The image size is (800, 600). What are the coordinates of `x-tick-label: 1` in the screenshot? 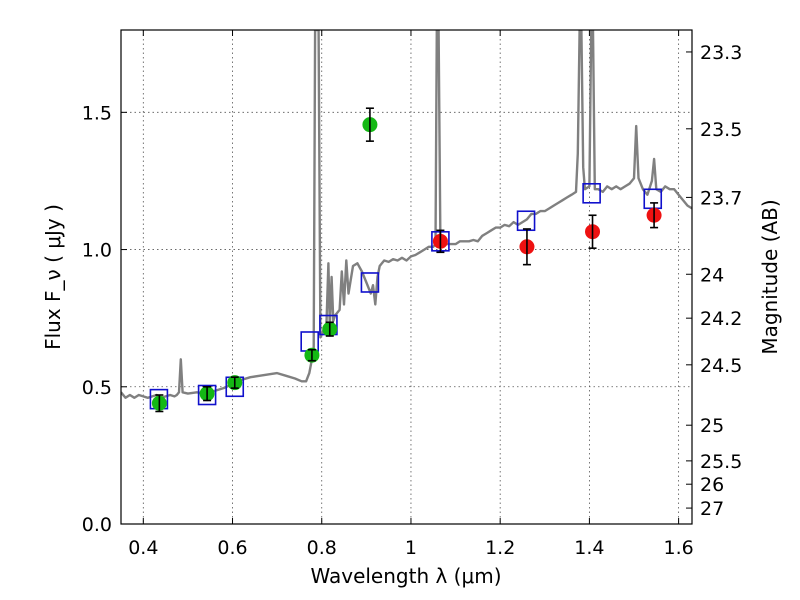 It's located at (411, 548).